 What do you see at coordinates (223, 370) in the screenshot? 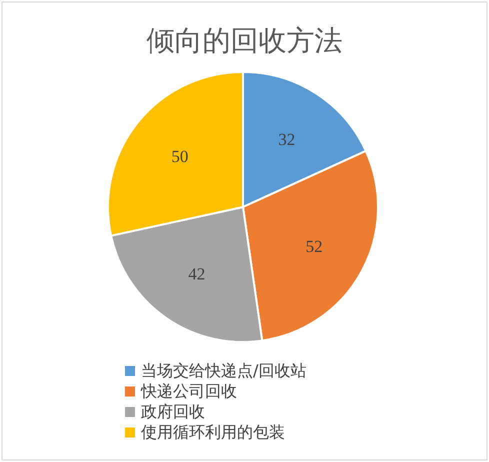
I see `legend-label: 当场交给快递点/回收站` at bounding box center [223, 370].